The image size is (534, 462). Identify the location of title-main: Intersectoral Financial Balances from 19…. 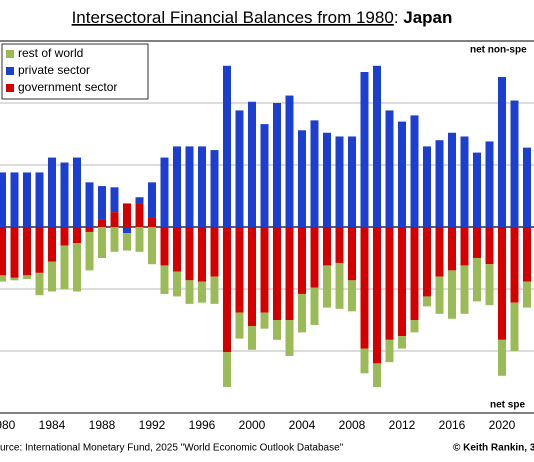
(233, 17).